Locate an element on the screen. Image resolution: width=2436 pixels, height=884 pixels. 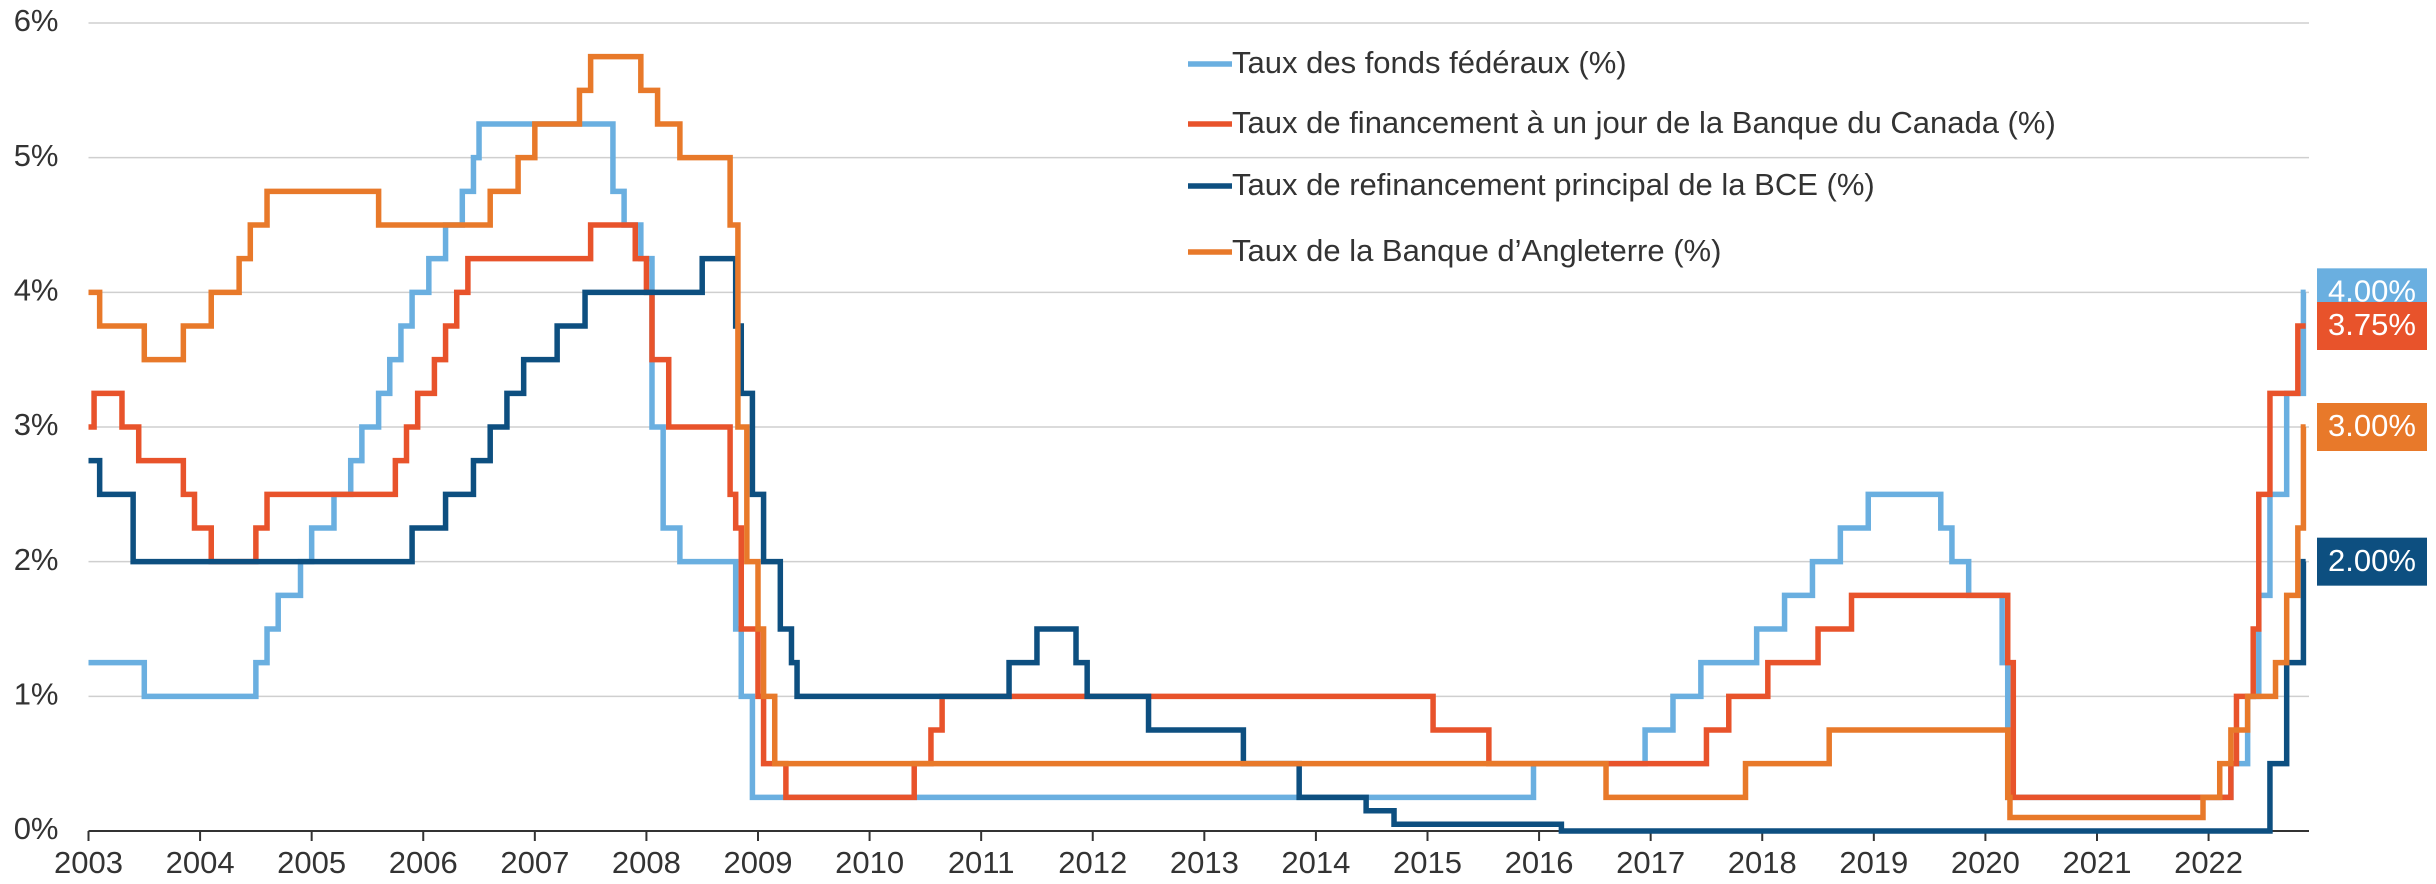
legend-label: Taux de la Banque d’Angleterre (%) is located at coordinates (1476, 250).